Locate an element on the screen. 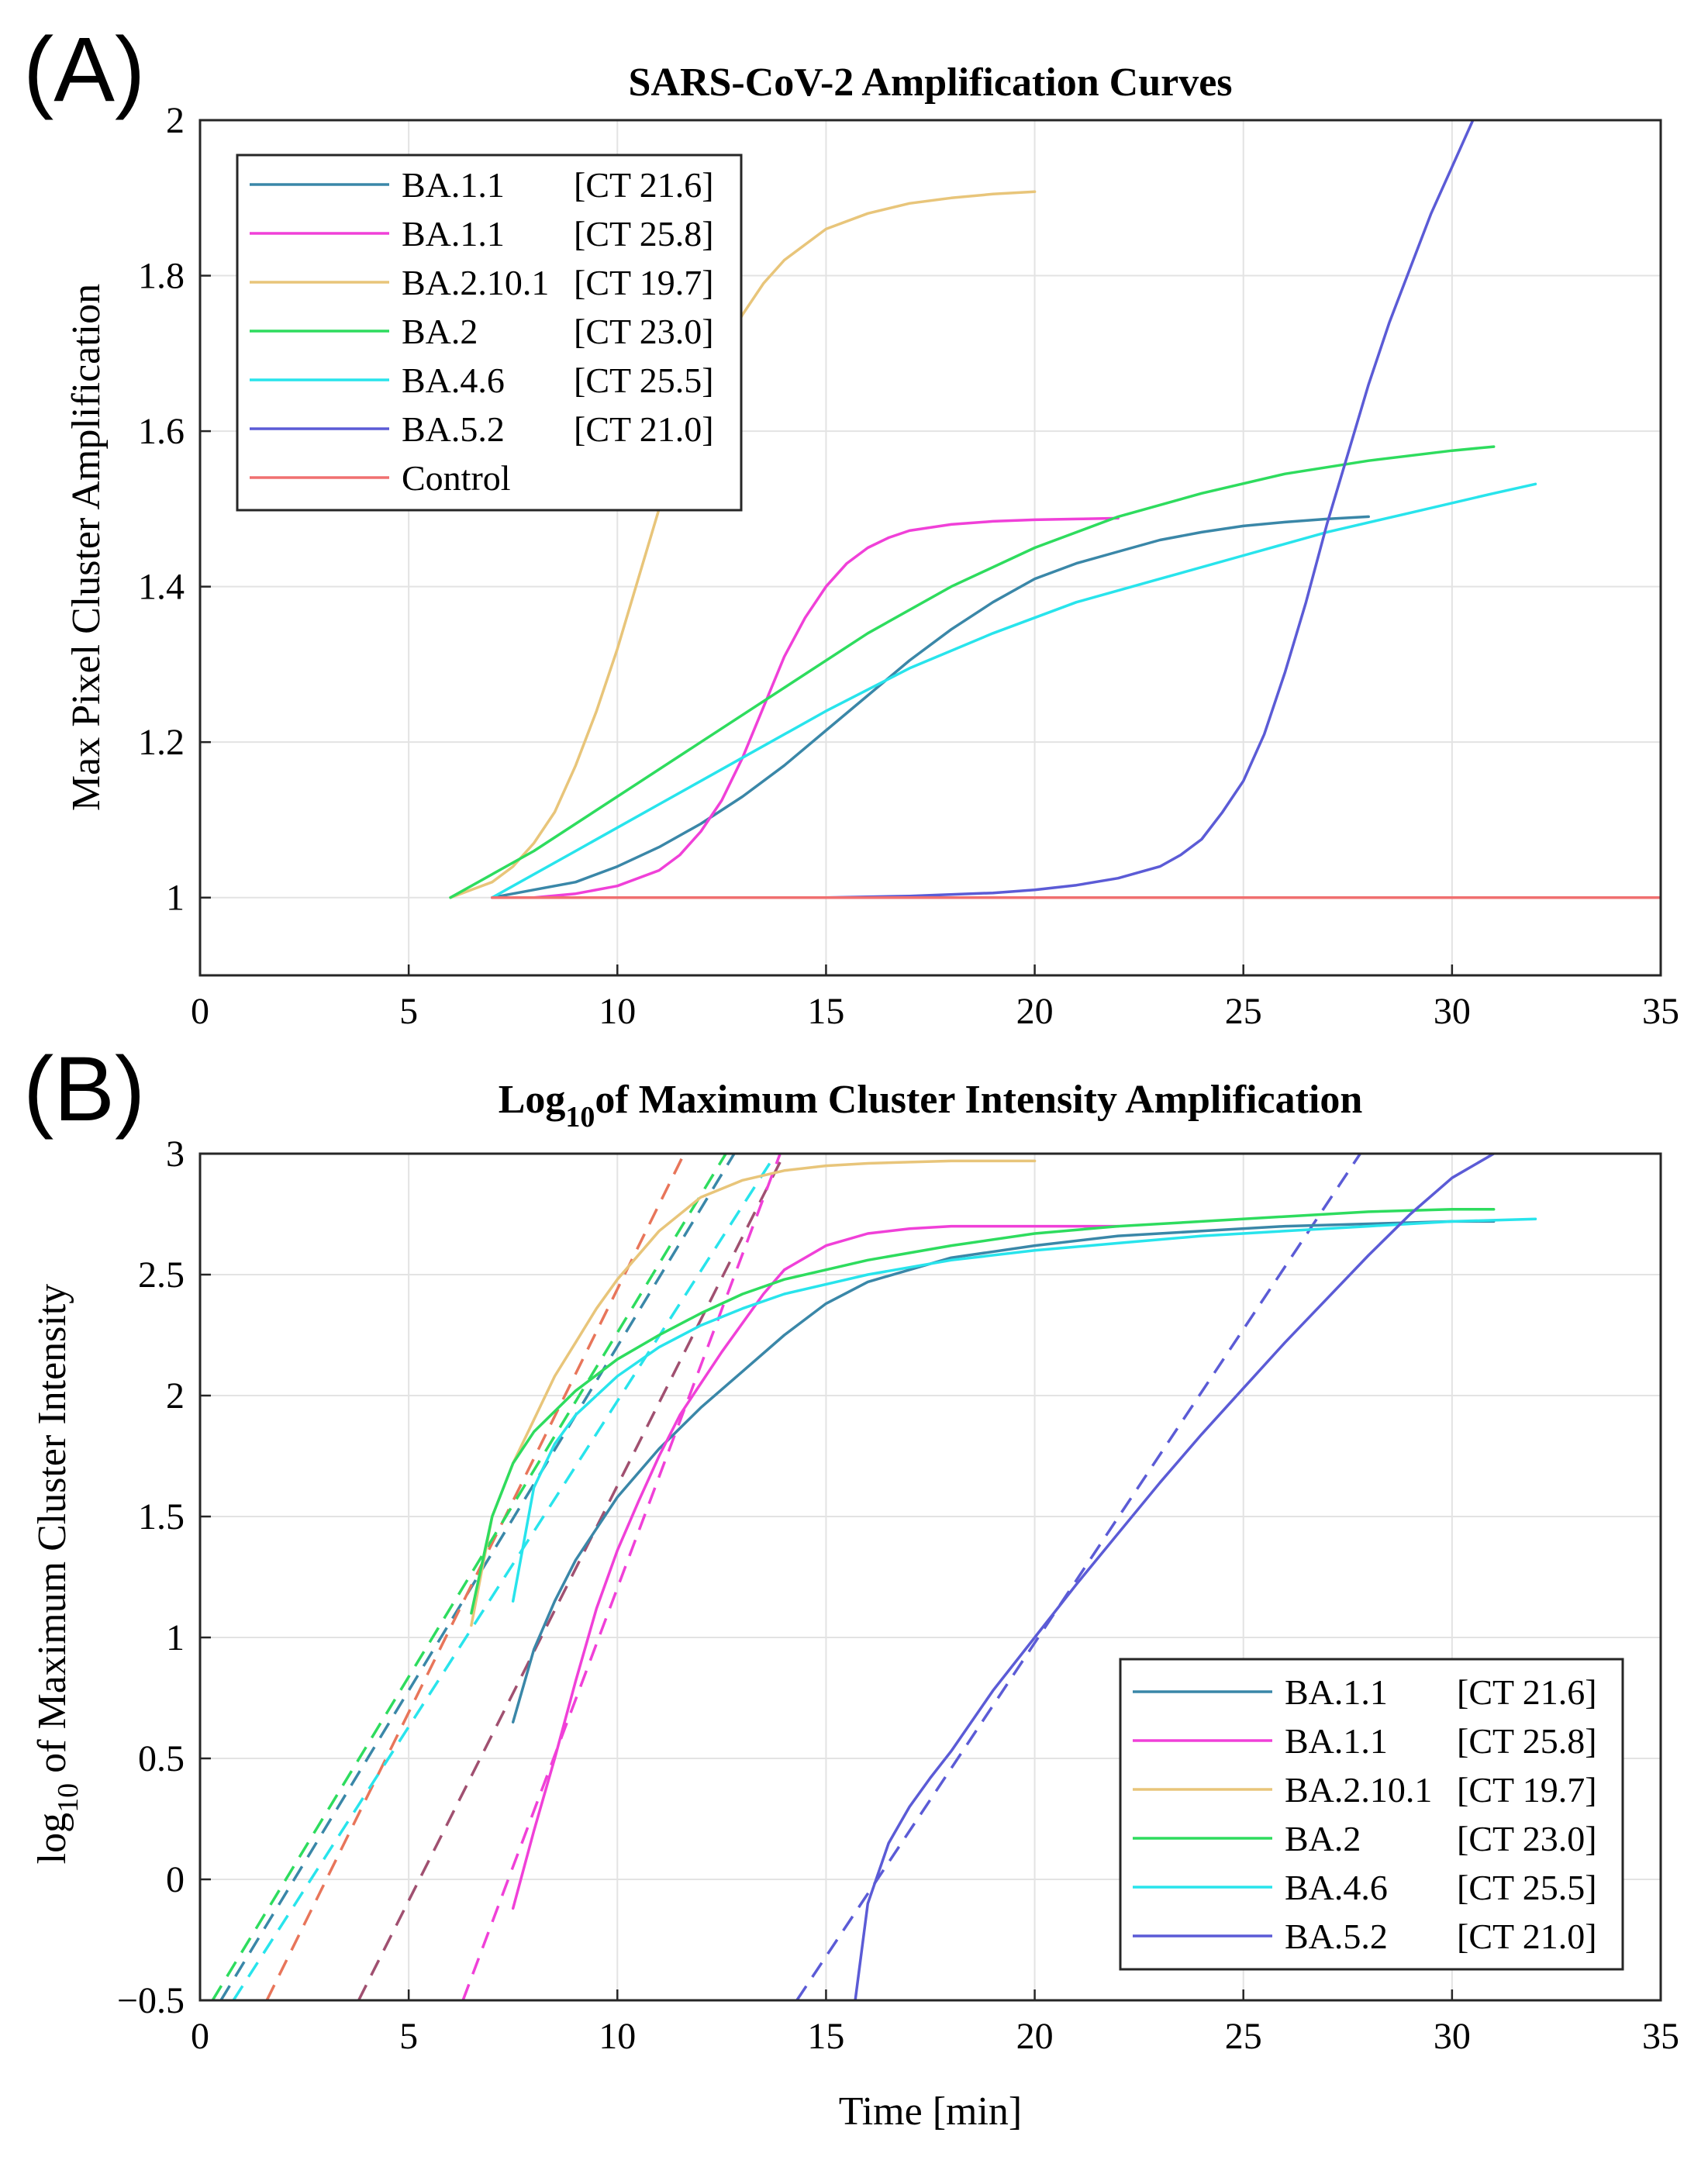 The width and height of the screenshot is (1708, 2167). panel-b-title-prefix: Log is located at coordinates (532, 1100).